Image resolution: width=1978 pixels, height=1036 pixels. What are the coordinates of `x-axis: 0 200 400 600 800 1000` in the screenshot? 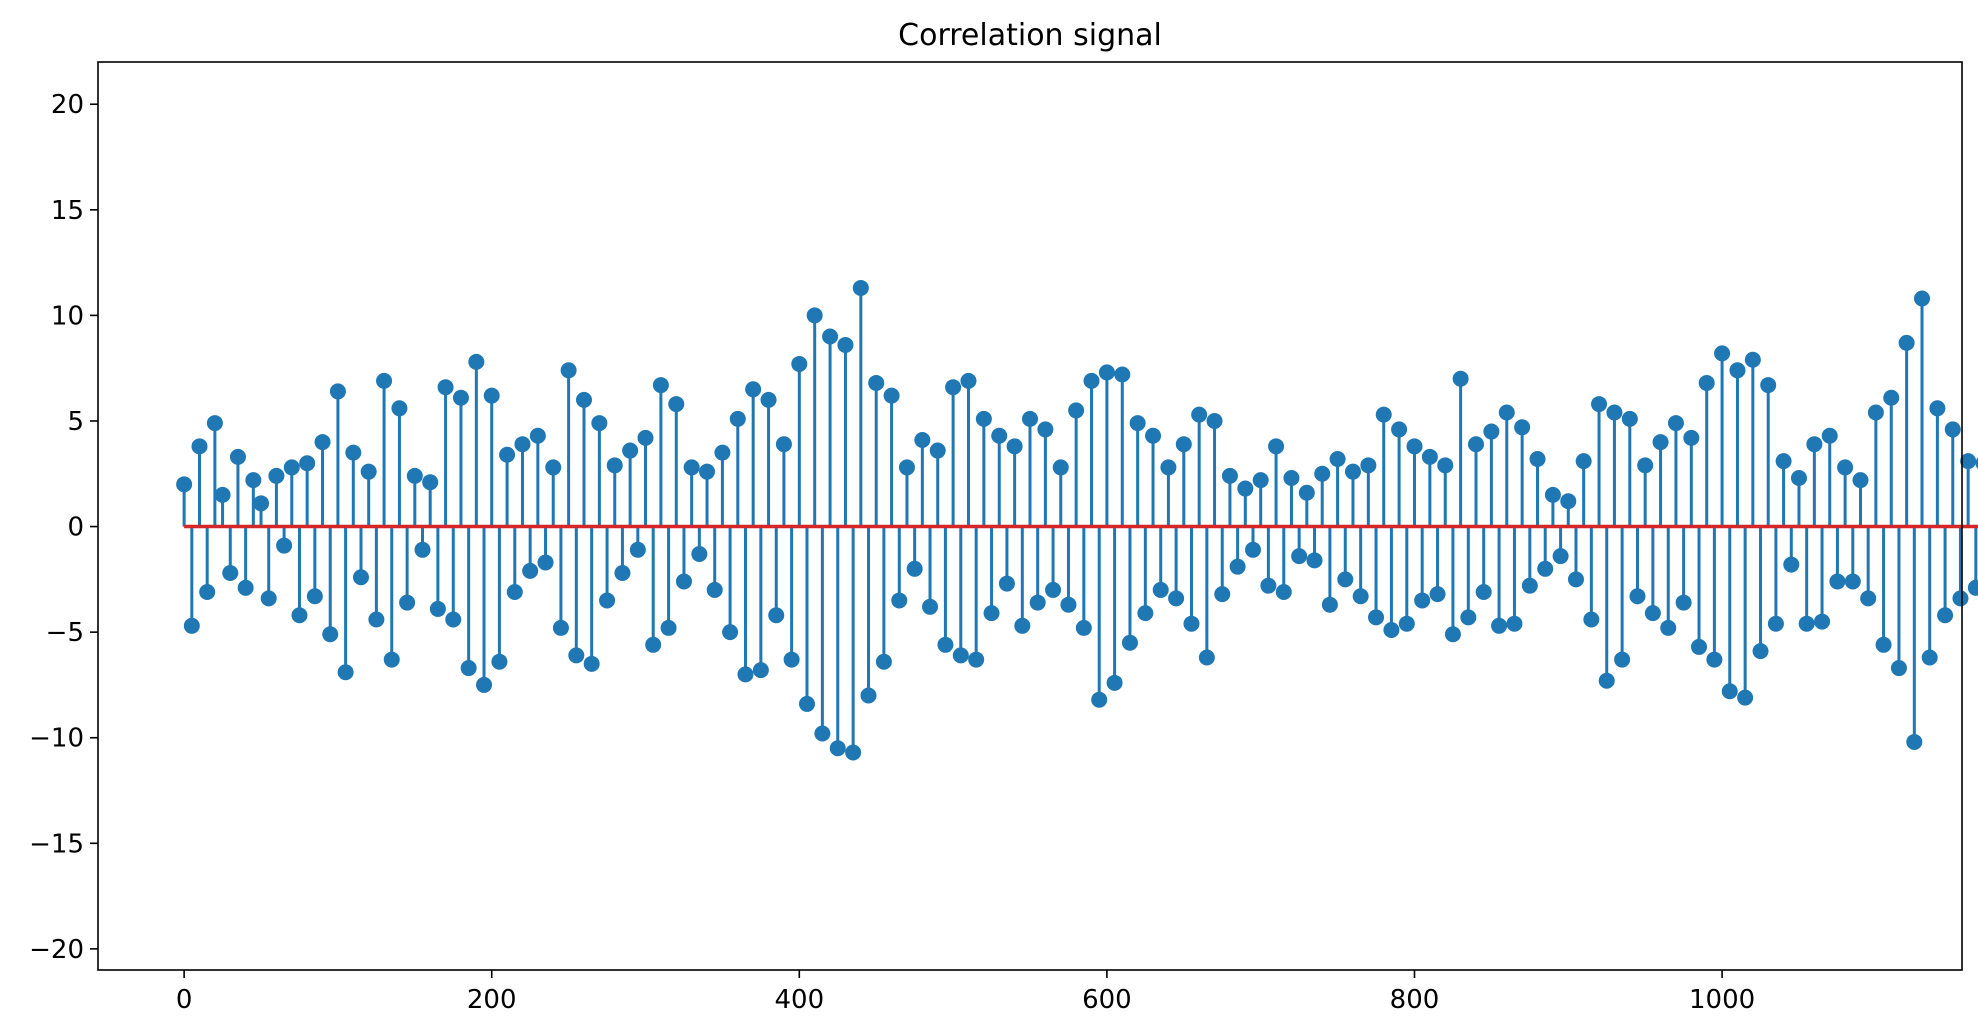 It's located at (965, 992).